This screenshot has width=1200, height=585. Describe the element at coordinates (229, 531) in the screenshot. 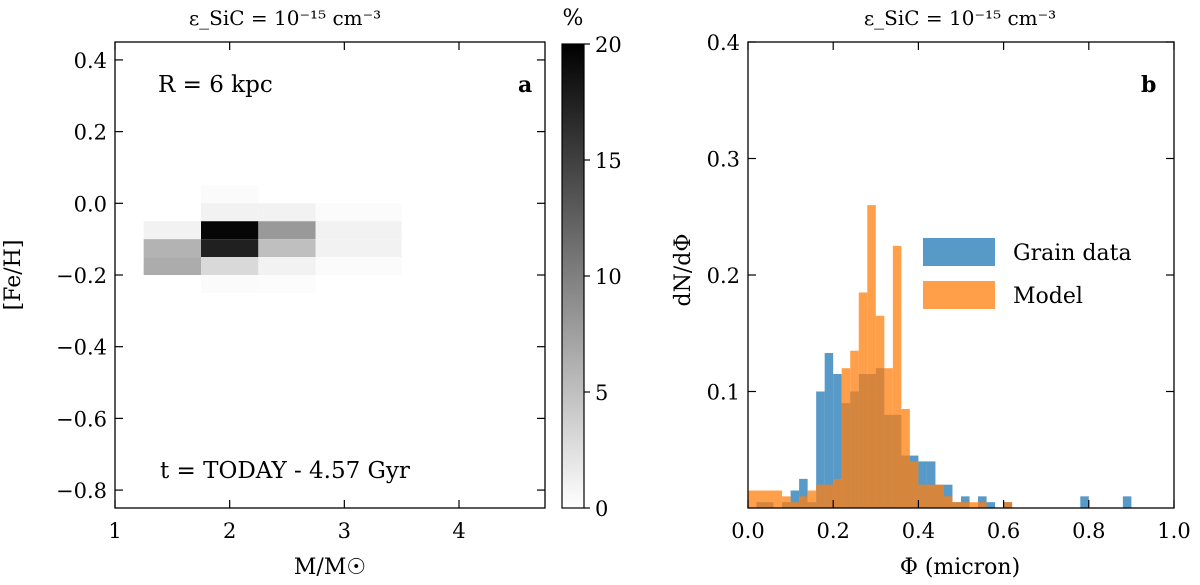

I see `heatmap-xtick-label: 2` at that location.